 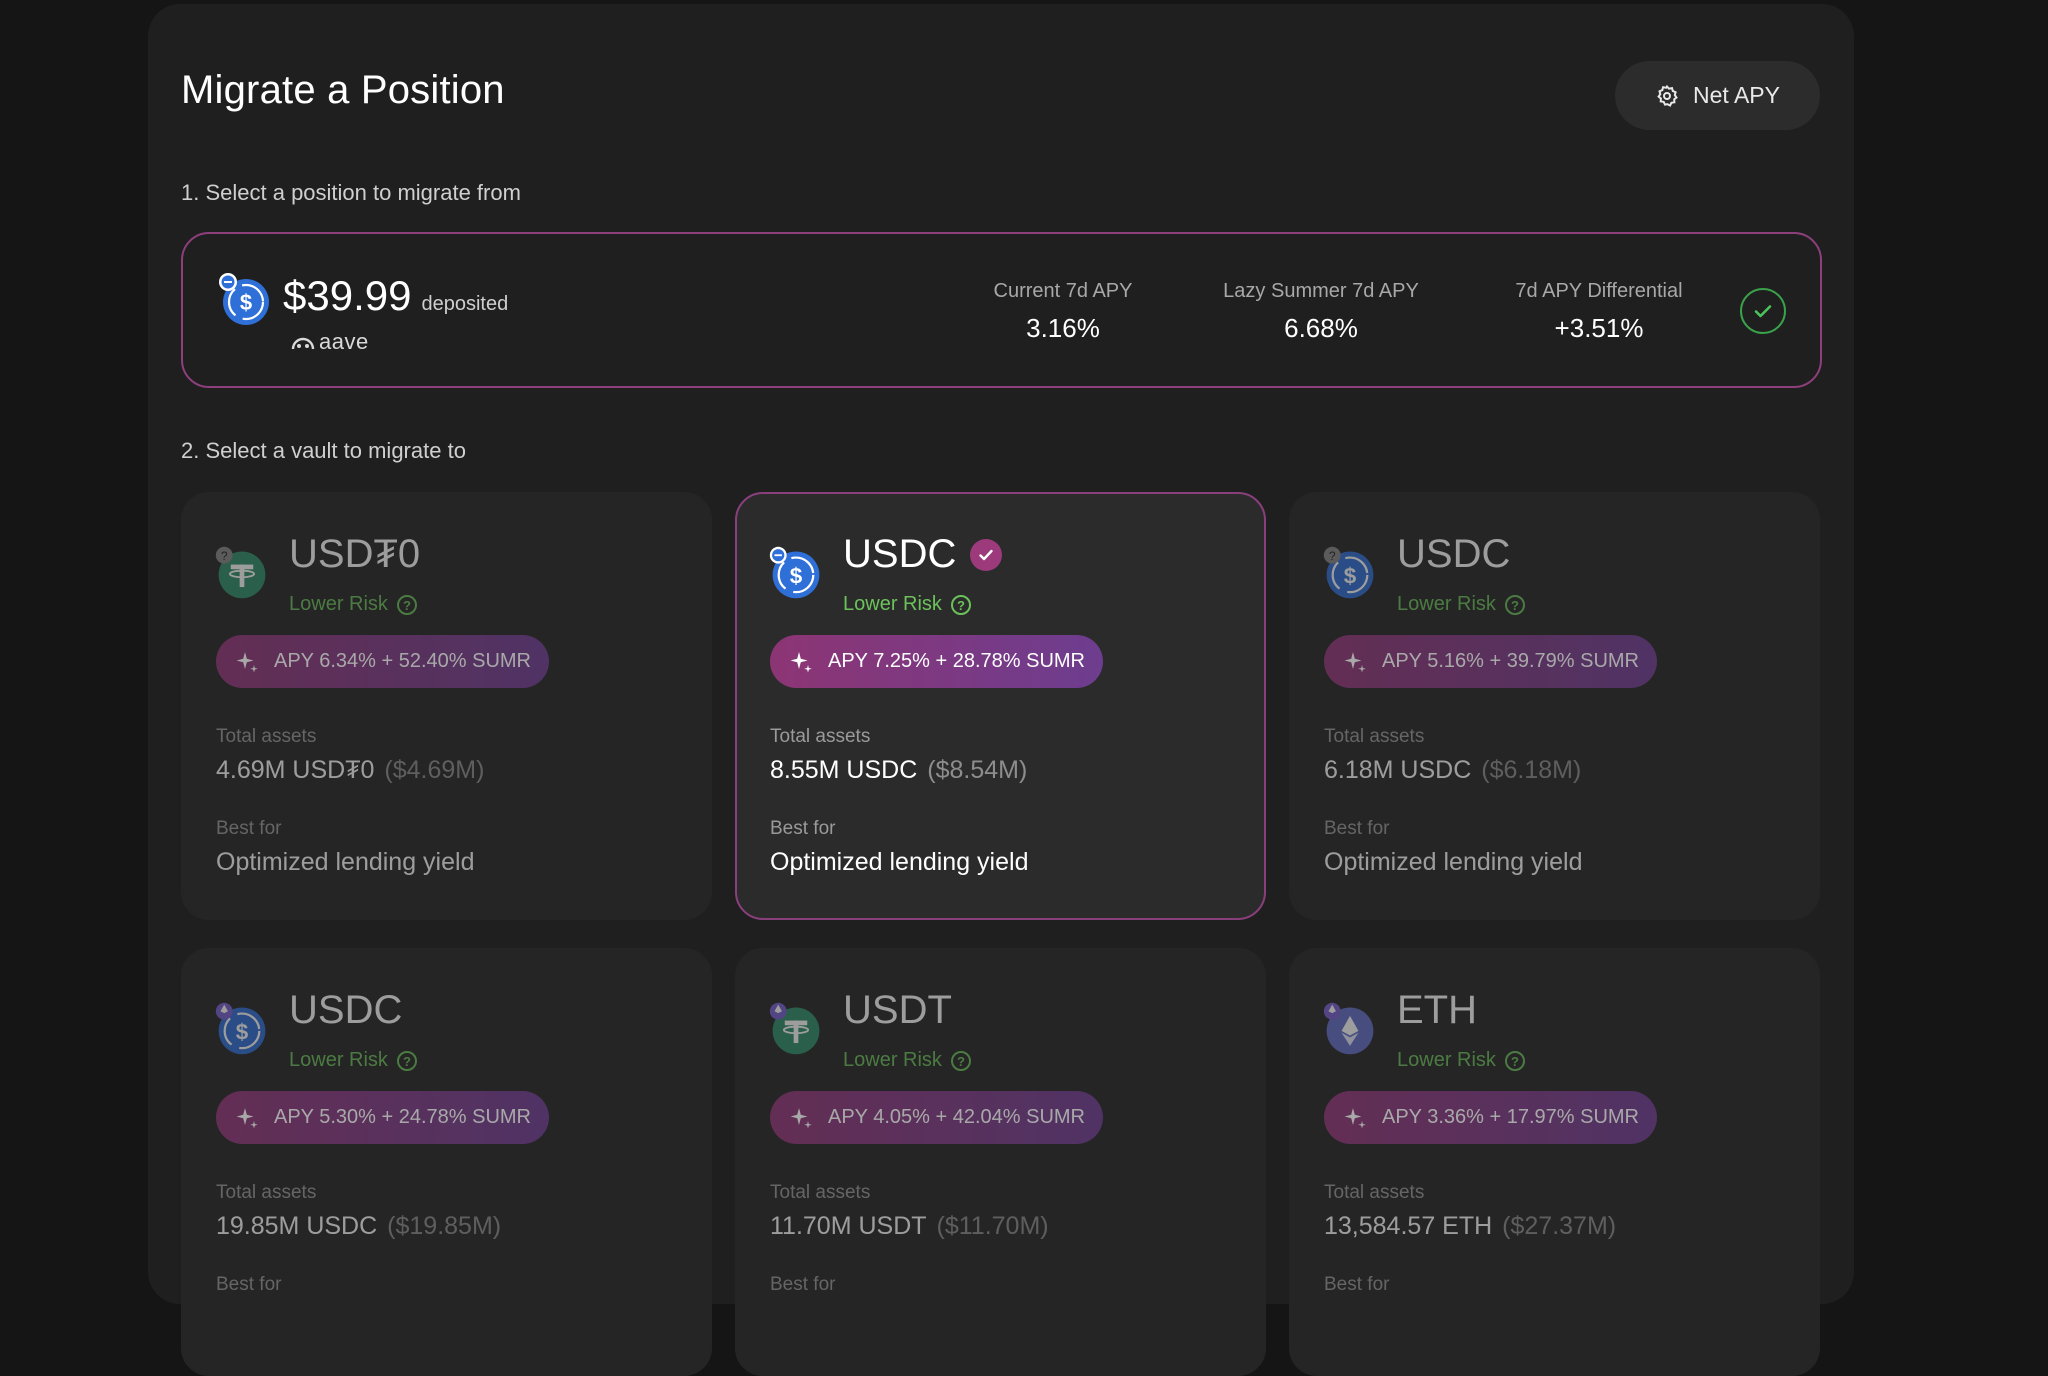 I want to click on total-assets-value: 13,584.57 ETH ($27.37M), so click(x=1470, y=1226).